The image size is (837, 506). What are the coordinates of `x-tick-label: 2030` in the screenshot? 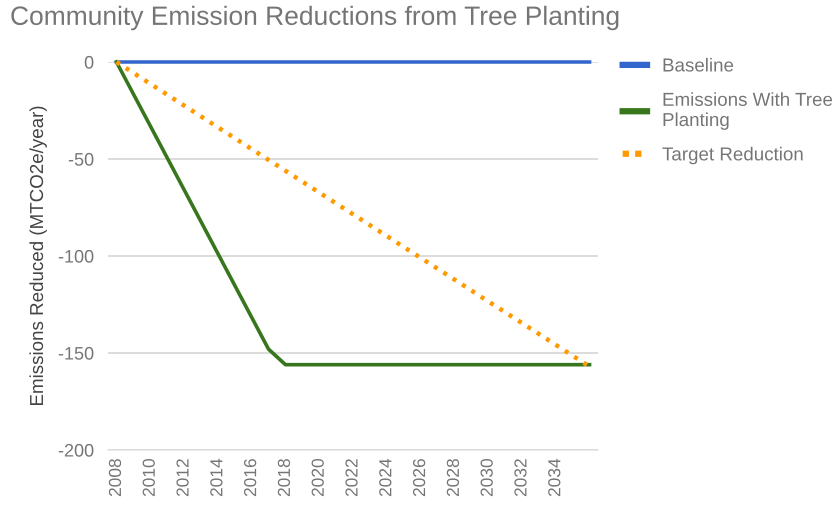 It's located at (486, 477).